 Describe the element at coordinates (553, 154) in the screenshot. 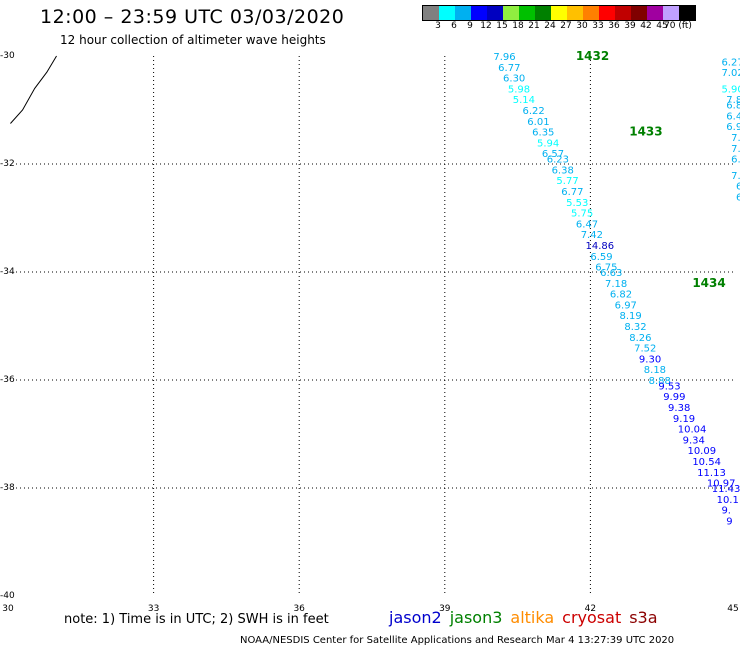

I see `wave-height-value: 6.57` at that location.